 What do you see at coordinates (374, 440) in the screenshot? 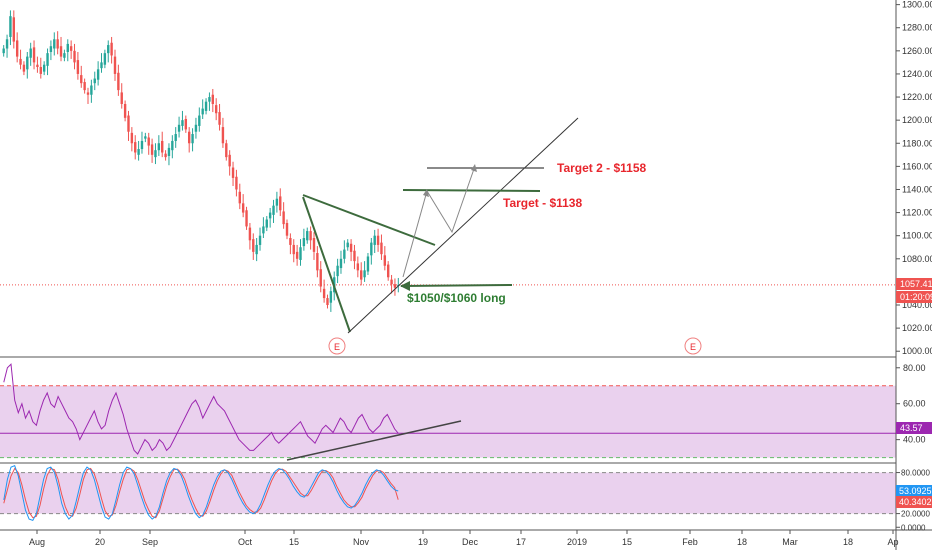
I see `rsi-trendline` at bounding box center [374, 440].